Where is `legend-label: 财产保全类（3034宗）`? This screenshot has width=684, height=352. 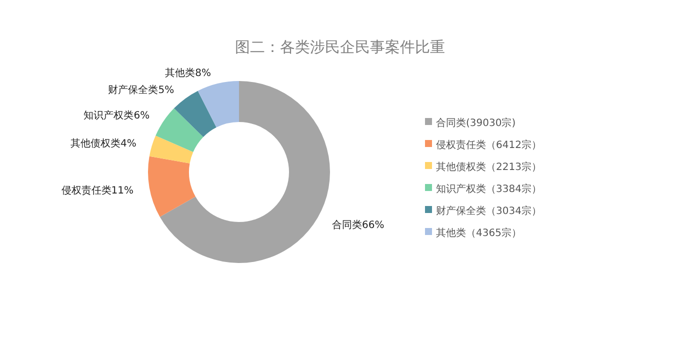
legend-label: 财产保全类（3034宗） is located at coordinates (489, 211).